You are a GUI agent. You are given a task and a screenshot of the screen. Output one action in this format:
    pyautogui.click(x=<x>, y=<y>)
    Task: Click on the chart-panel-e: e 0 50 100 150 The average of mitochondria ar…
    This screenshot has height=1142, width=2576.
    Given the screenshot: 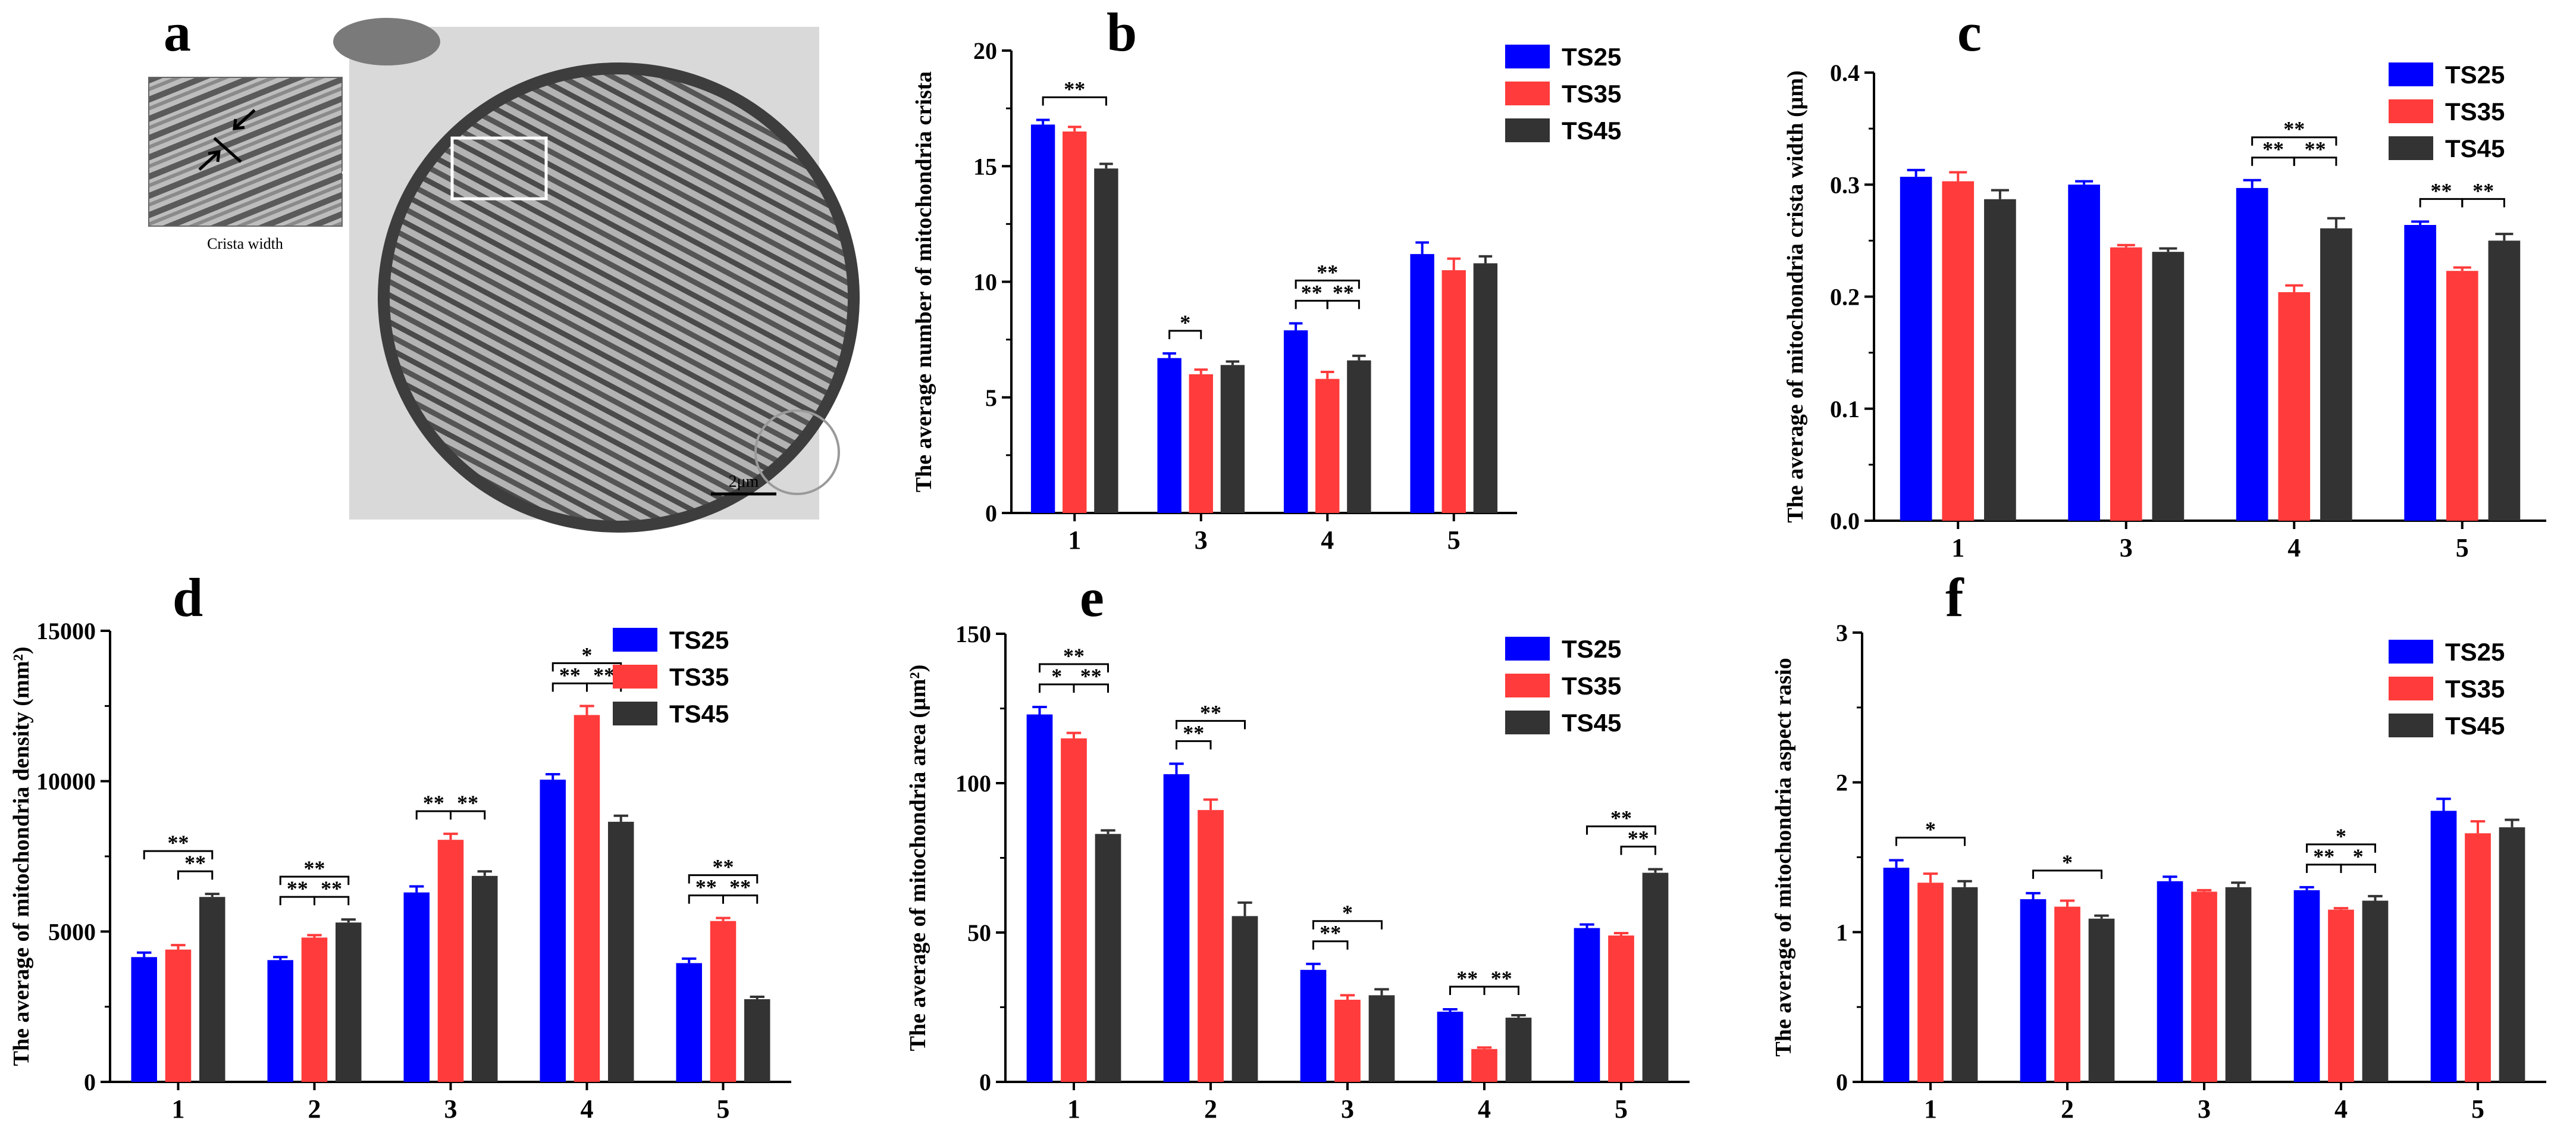 What is the action you would take?
    pyautogui.click(x=1298, y=845)
    